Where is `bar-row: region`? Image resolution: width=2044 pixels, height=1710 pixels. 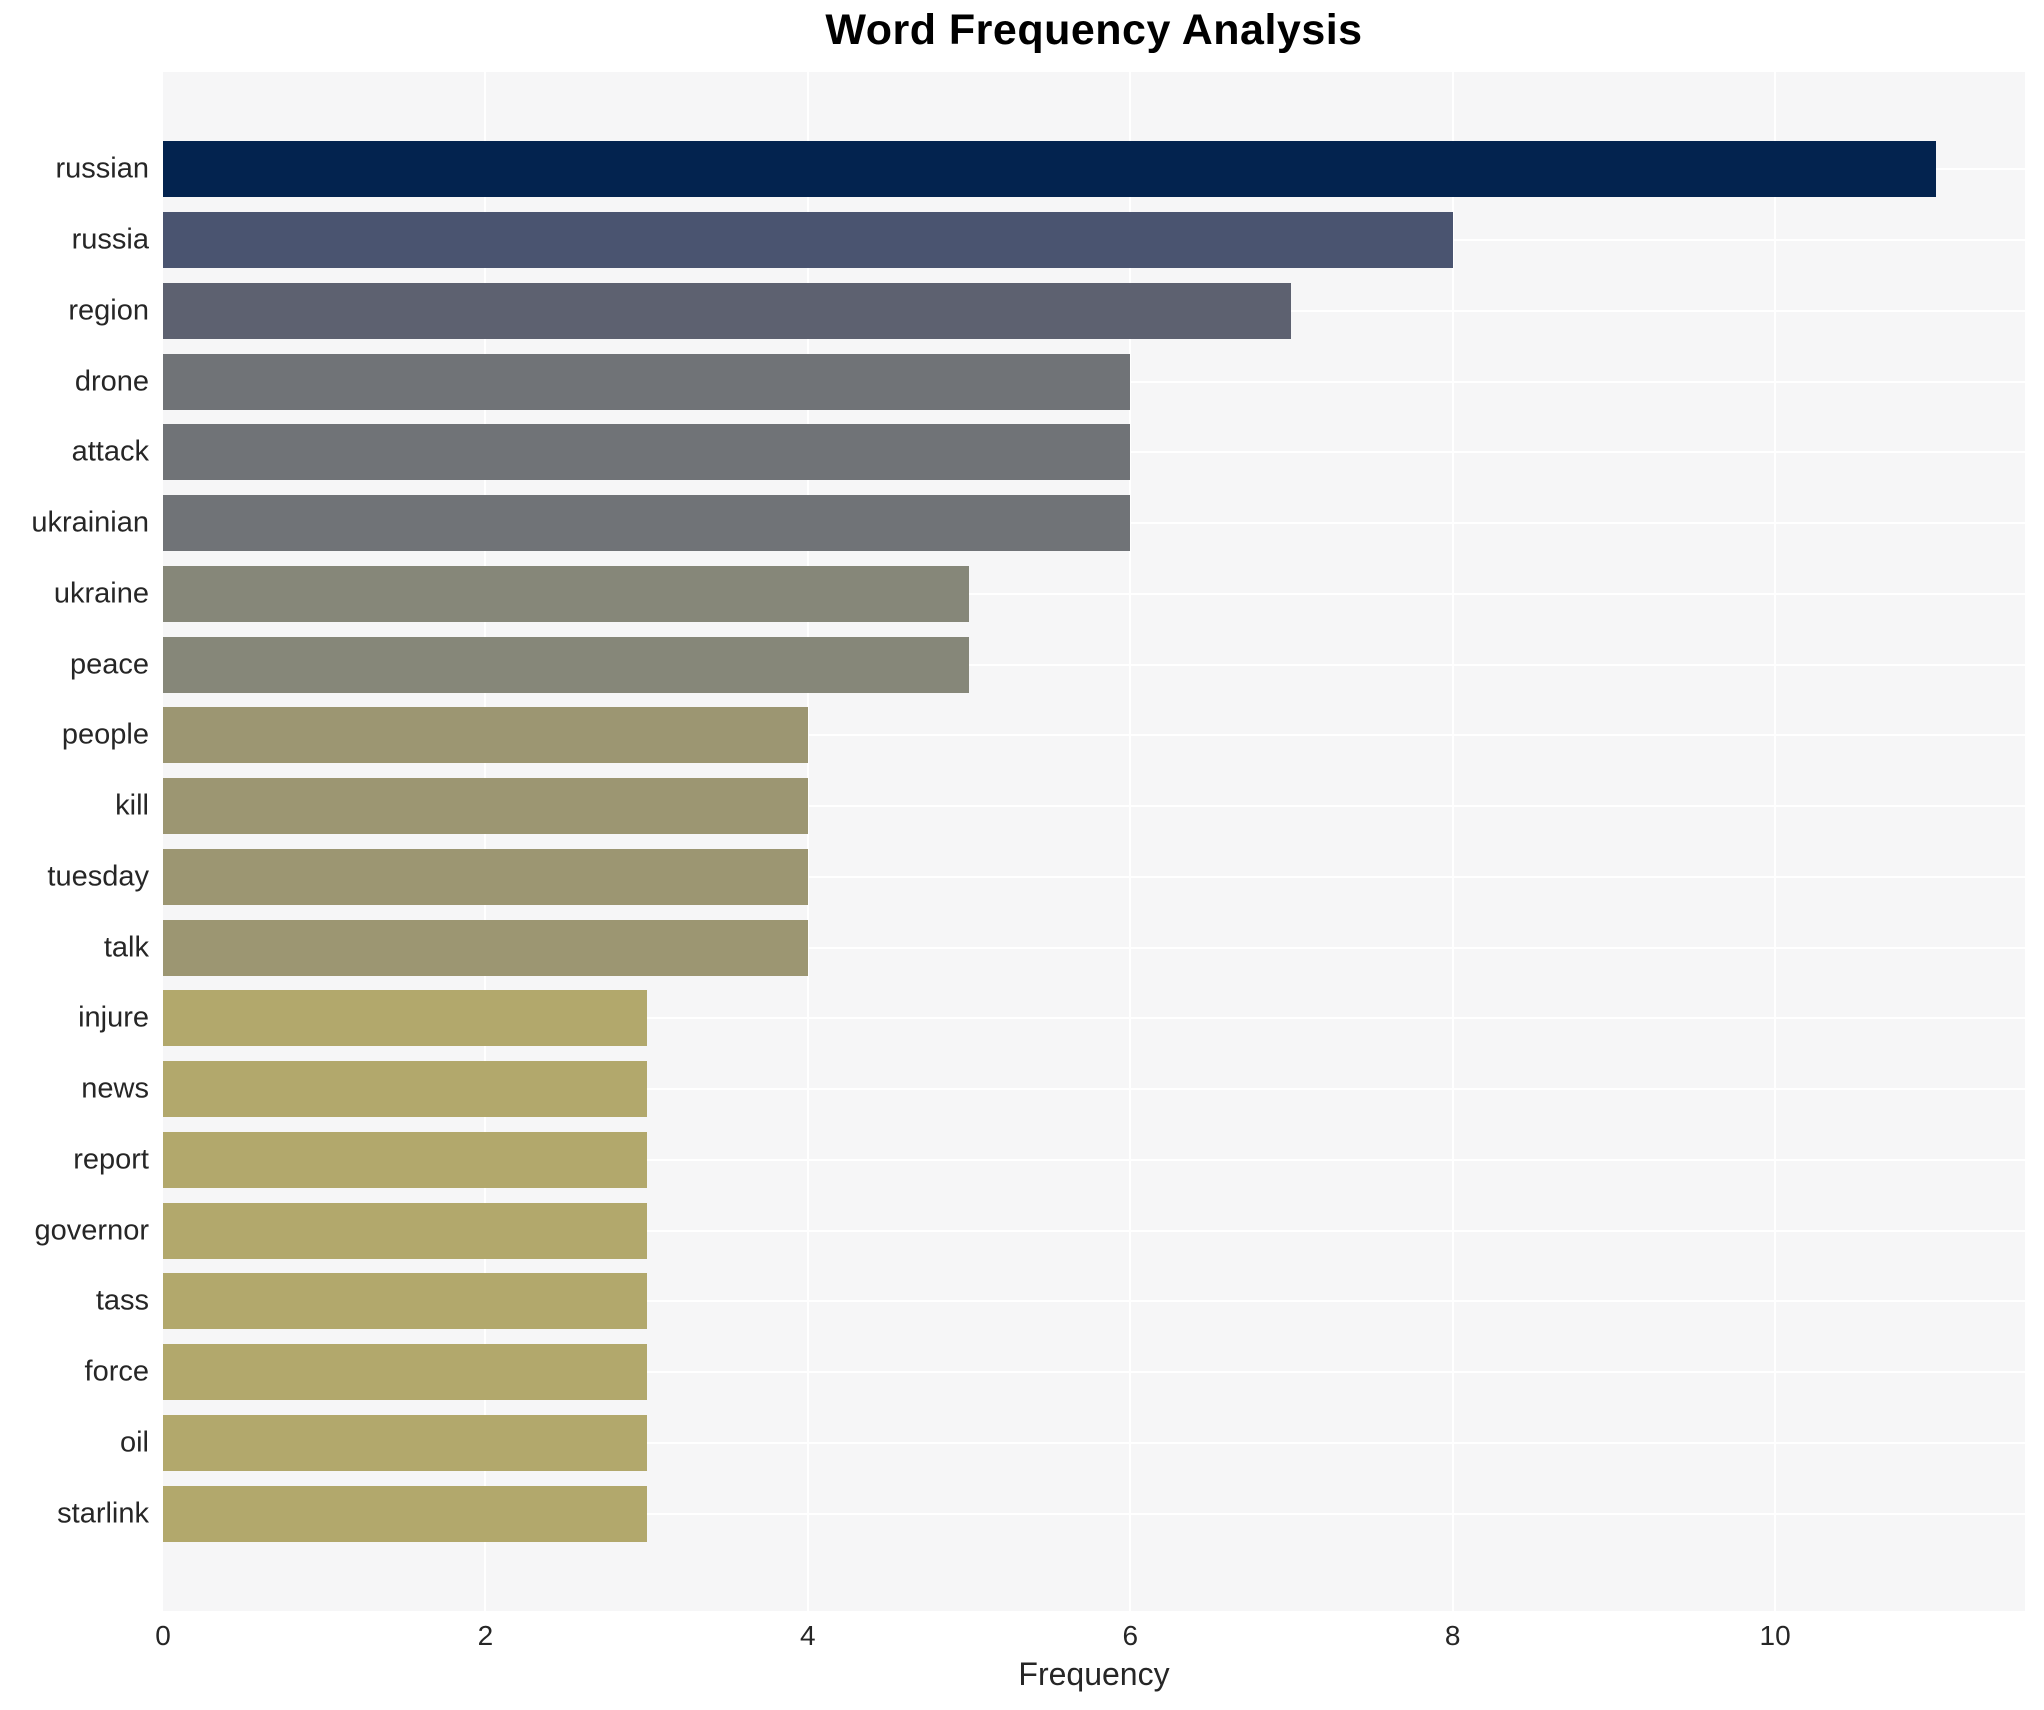
bar-row: region is located at coordinates (1046, 311).